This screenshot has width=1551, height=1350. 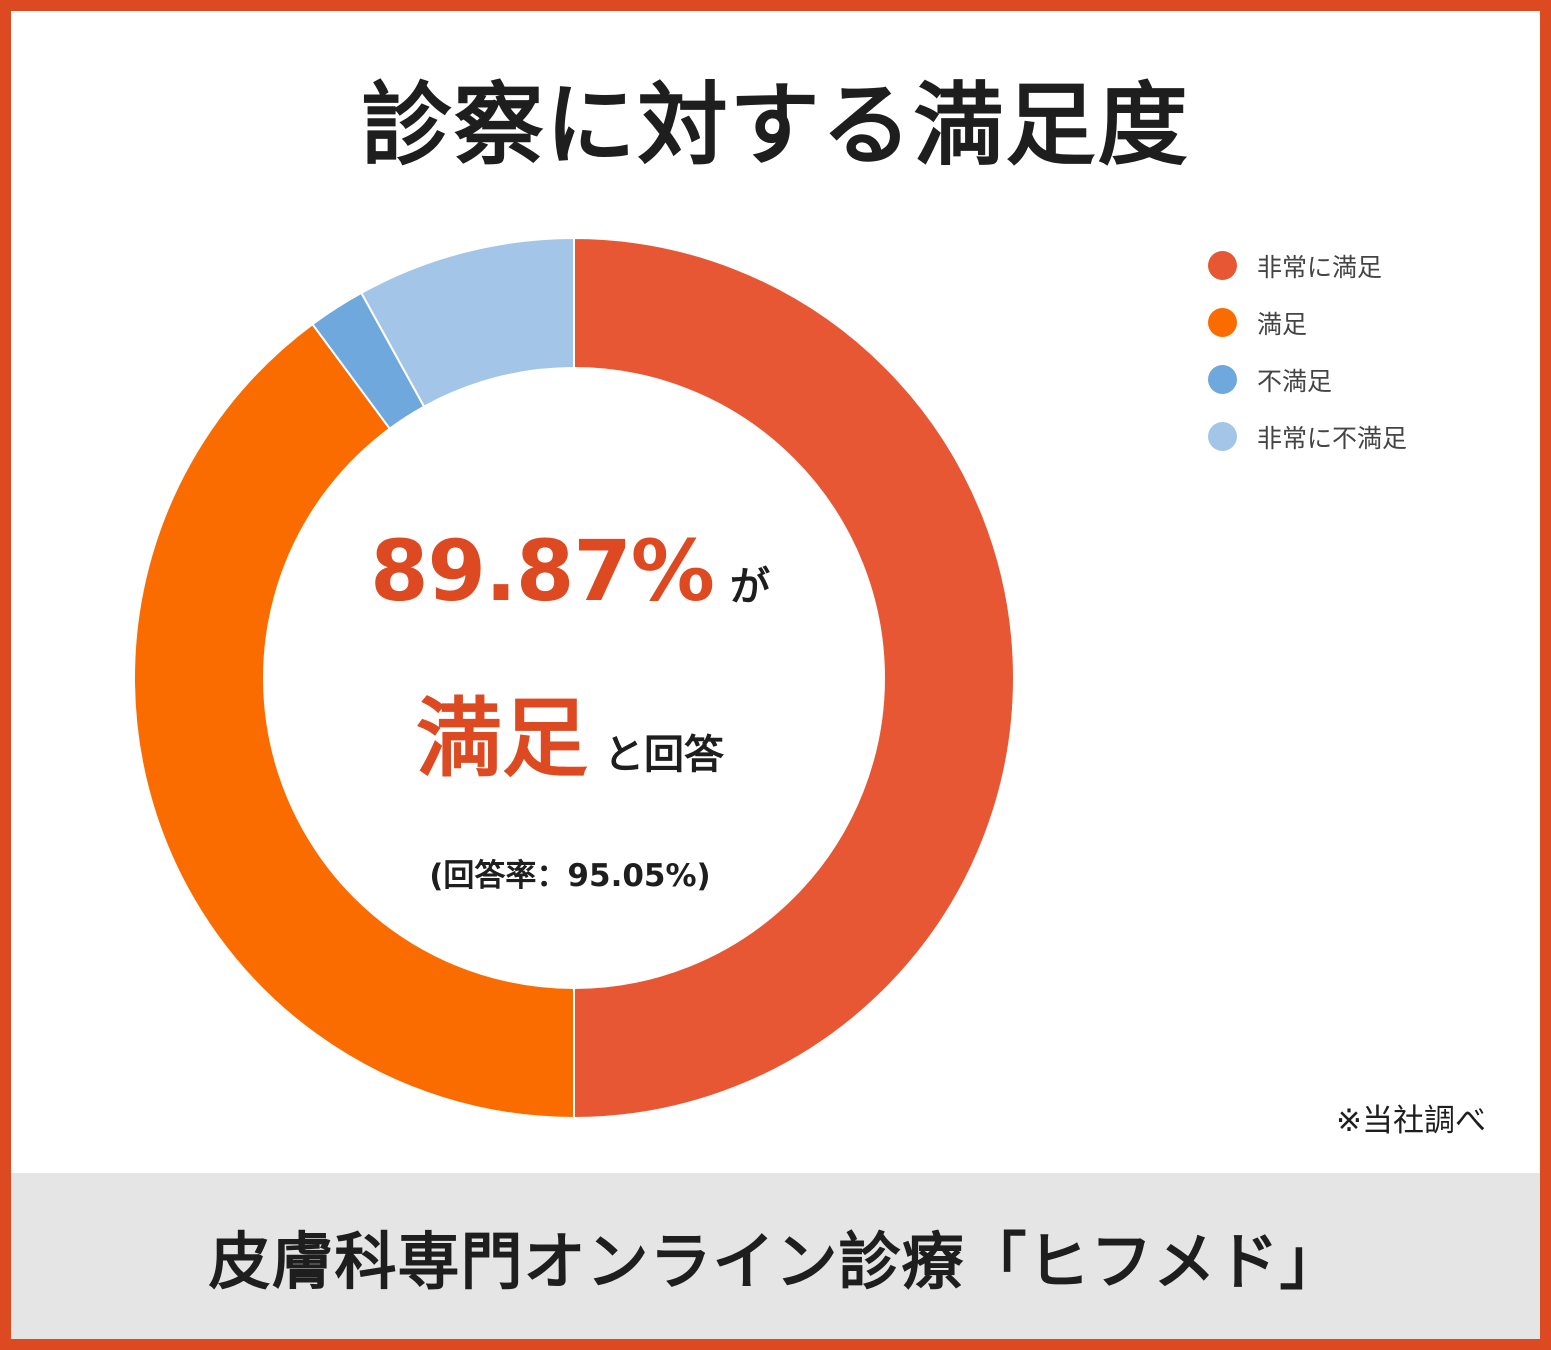 I want to click on legend-label: 不満足, so click(x=1295, y=381).